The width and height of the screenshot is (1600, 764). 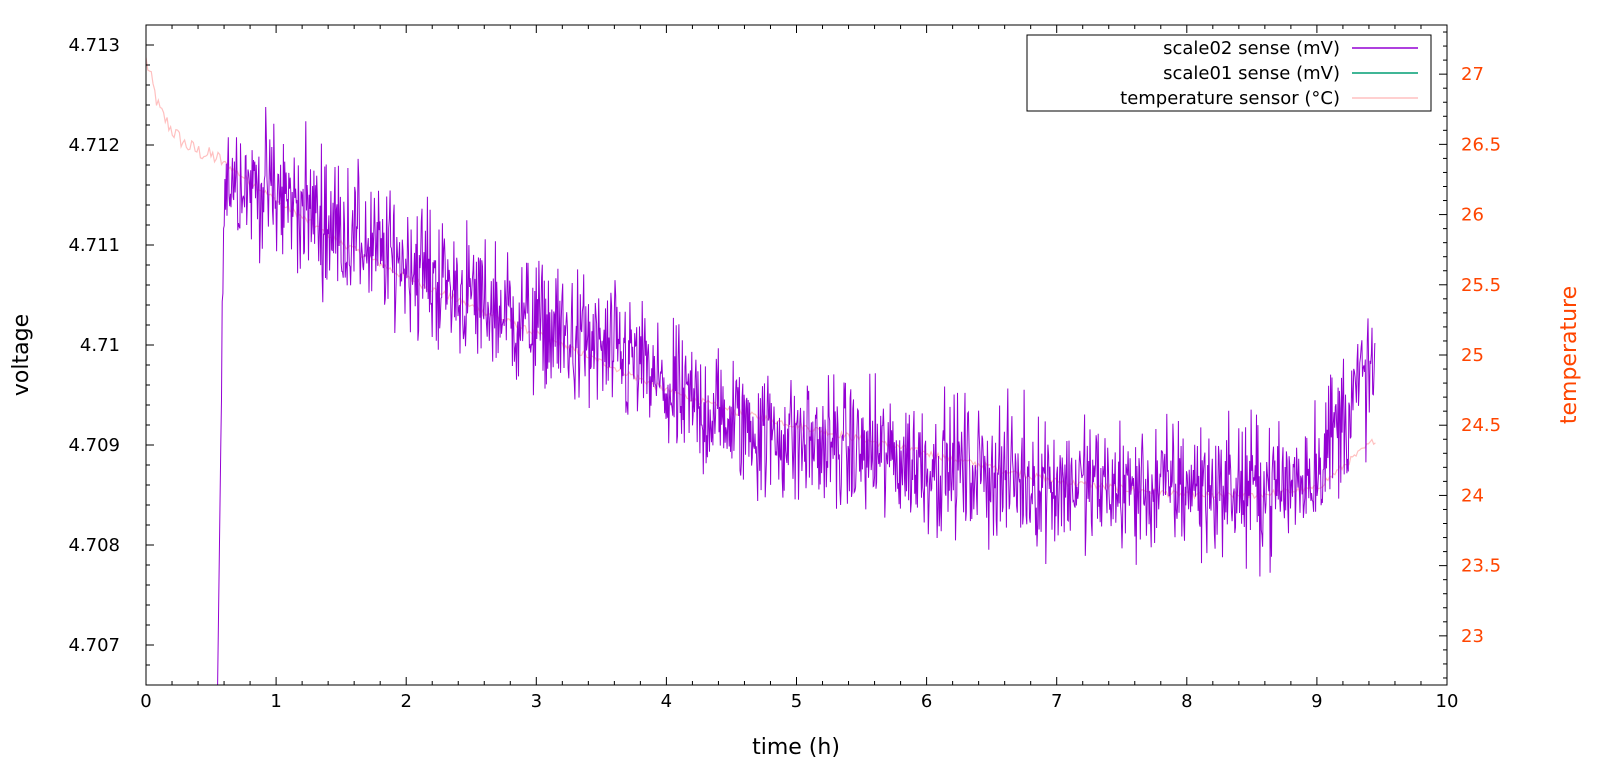 What do you see at coordinates (94, 445) in the screenshot?
I see `y-tick-label: 4.709` at bounding box center [94, 445].